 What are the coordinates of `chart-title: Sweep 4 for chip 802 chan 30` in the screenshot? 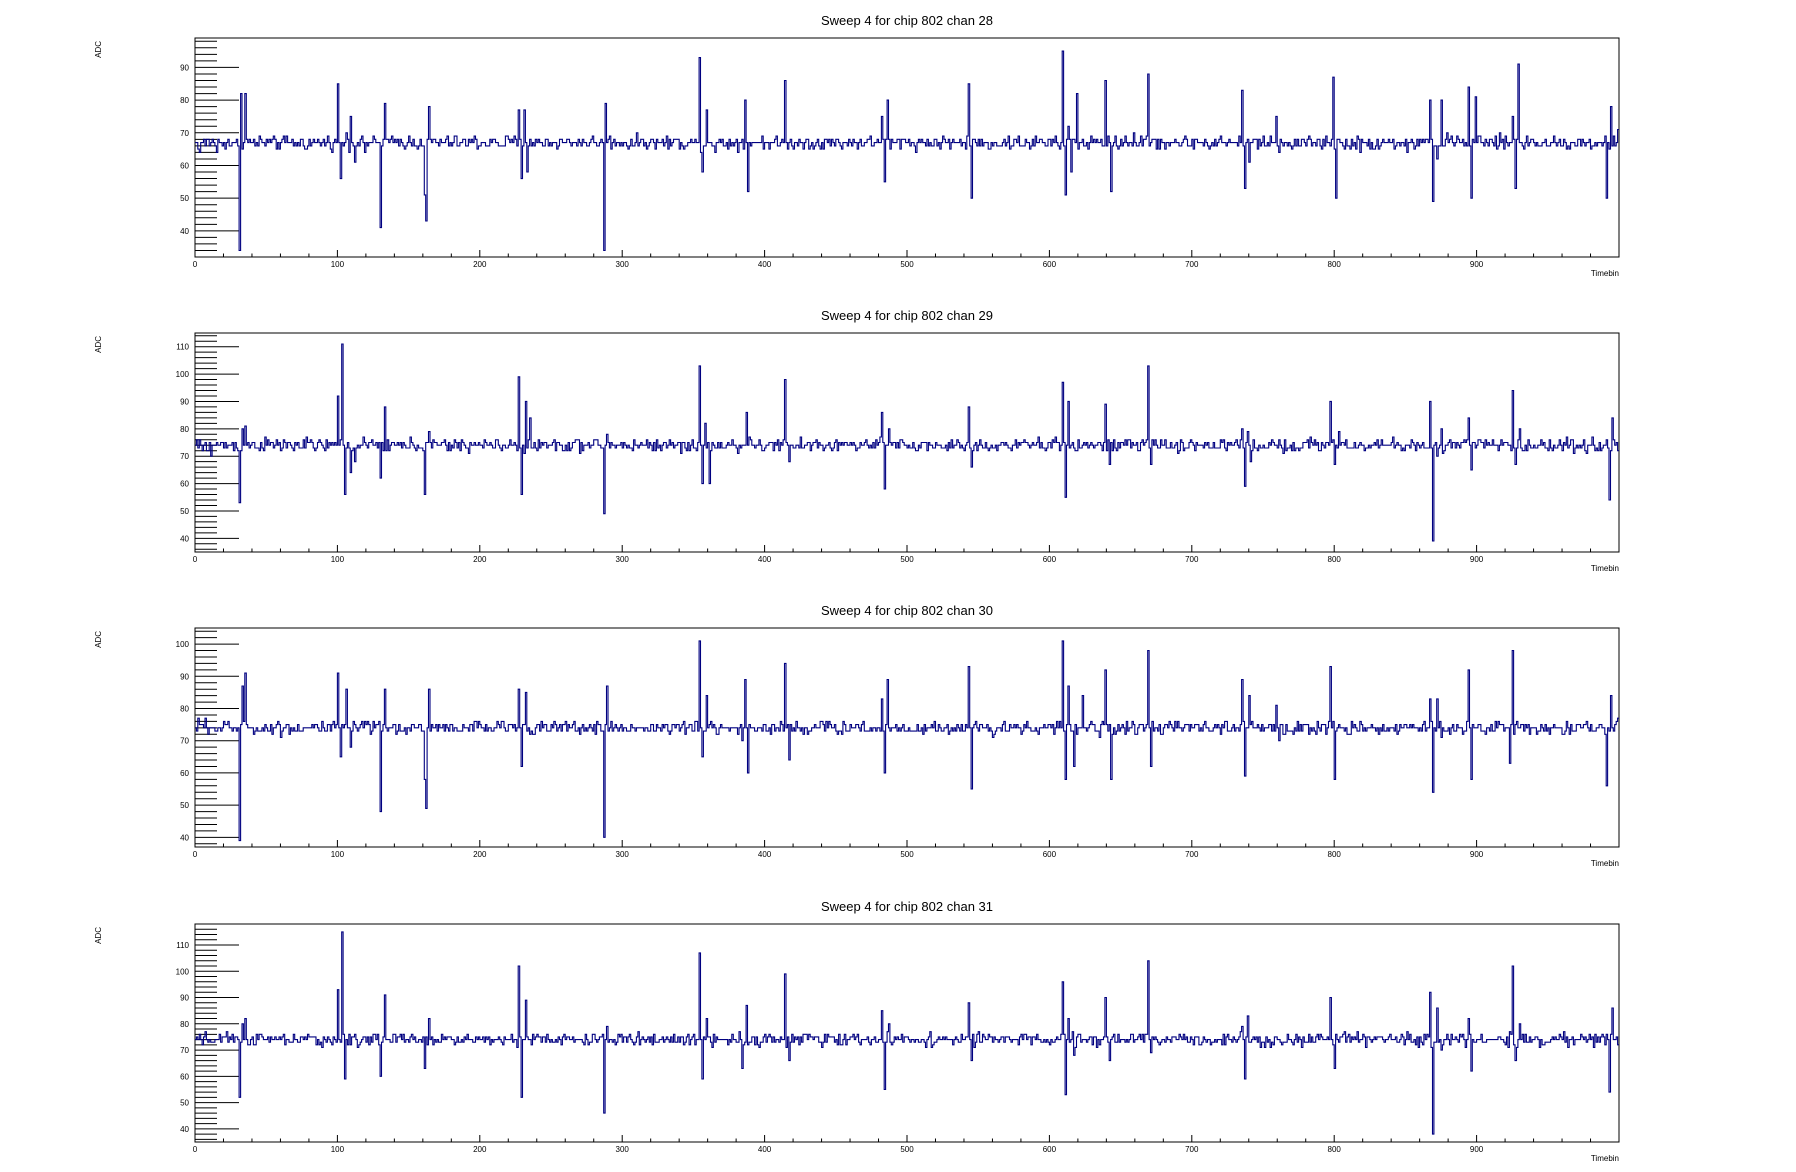 It's located at (907, 610).